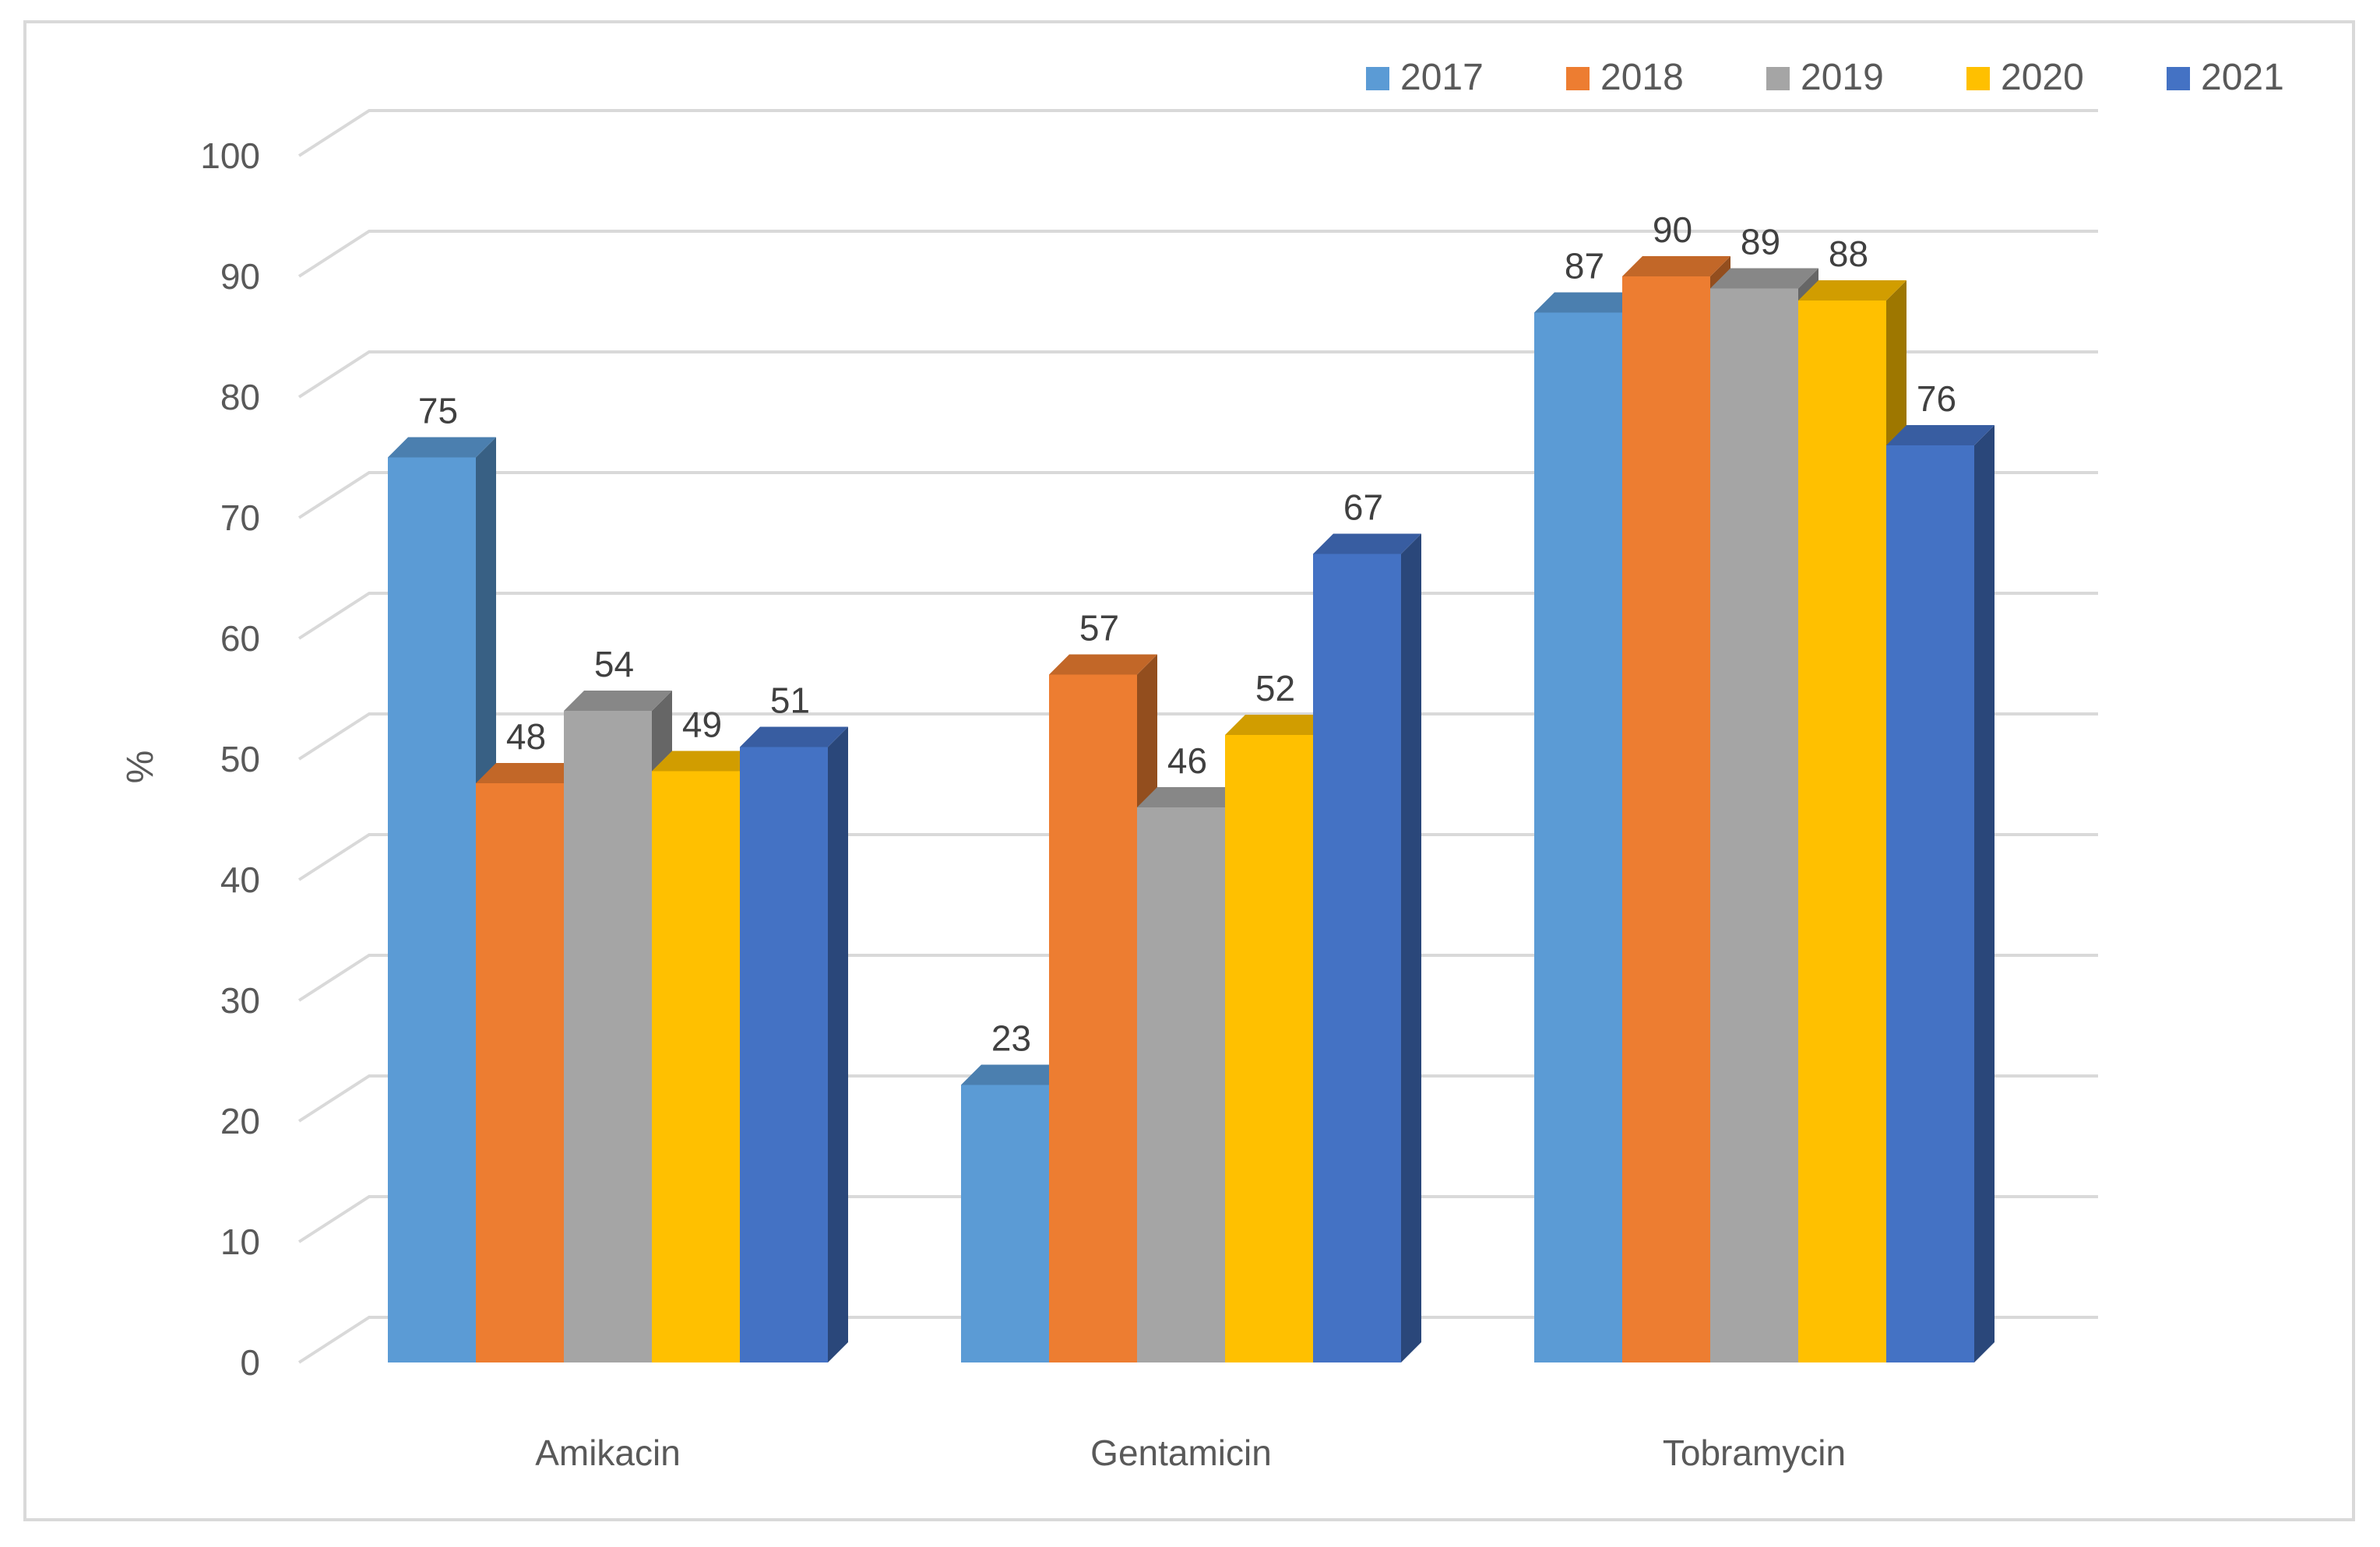  Describe the element at coordinates (240, 639) in the screenshot. I see `y-tick-label: 60` at that location.